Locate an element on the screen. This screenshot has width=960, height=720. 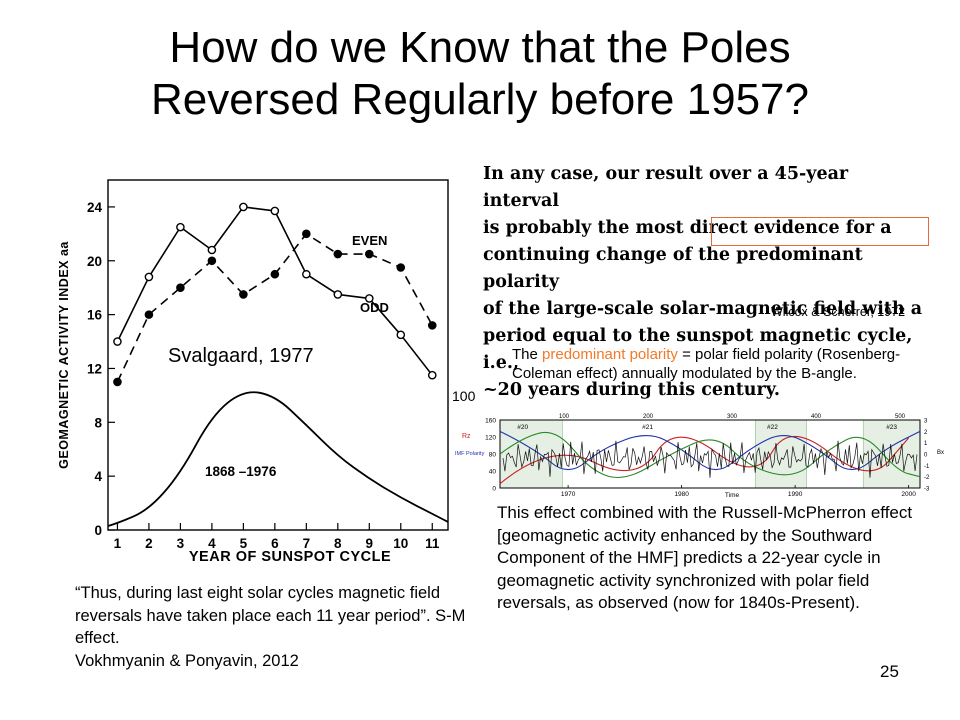
top-tick-label: 500 is located at coordinates (900, 417).